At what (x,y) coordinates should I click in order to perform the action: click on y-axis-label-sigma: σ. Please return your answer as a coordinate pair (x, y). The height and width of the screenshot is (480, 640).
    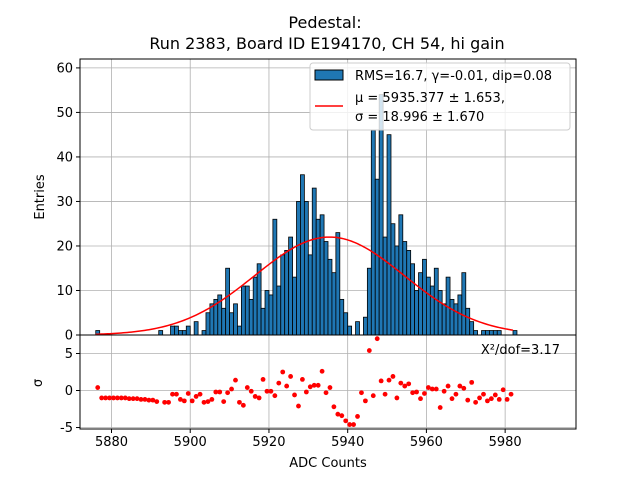
    Looking at the image, I should click on (38, 383).